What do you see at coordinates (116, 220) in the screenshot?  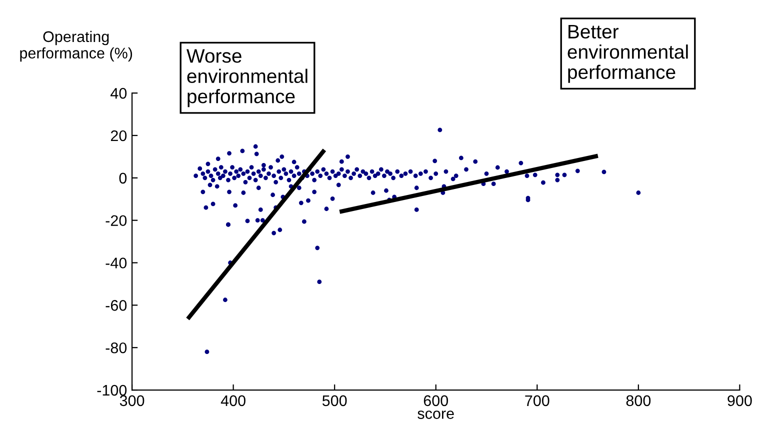 I see `y-tick-label: -20` at bounding box center [116, 220].